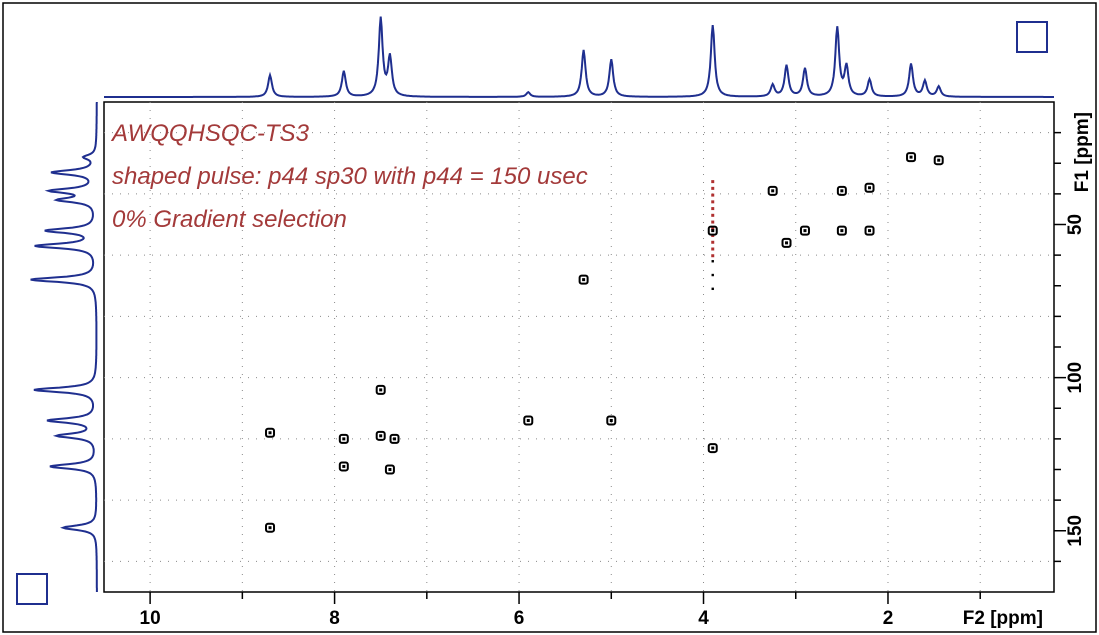  I want to click on x-tick-label: 6, so click(519, 618).